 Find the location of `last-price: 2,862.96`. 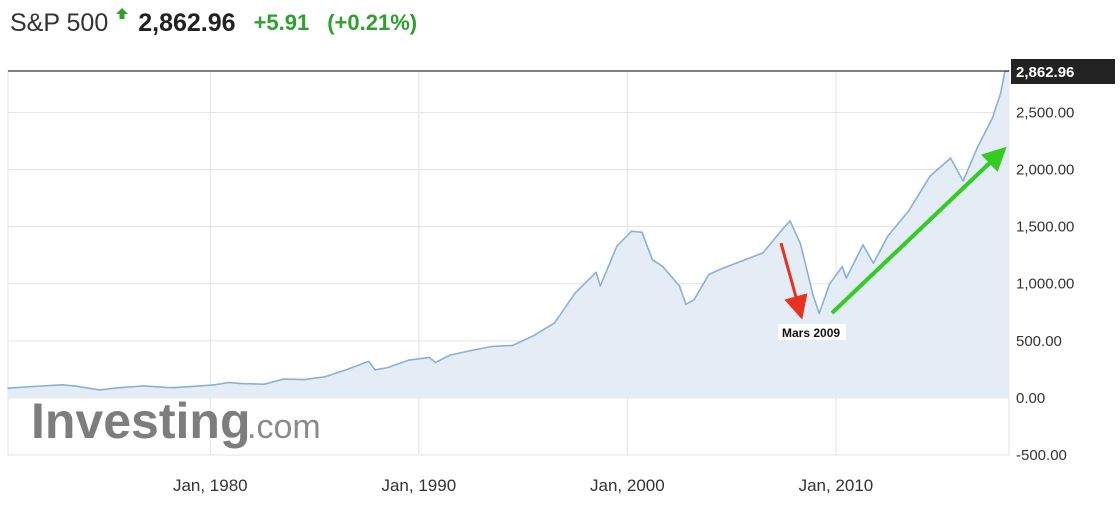

last-price: 2,862.96 is located at coordinates (187, 22).